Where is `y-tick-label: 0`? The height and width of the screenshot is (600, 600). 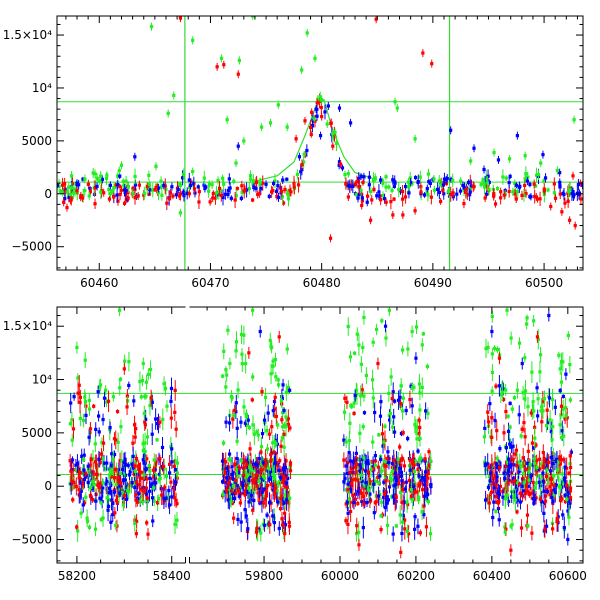
y-tick-label: 0 is located at coordinates (48, 486).